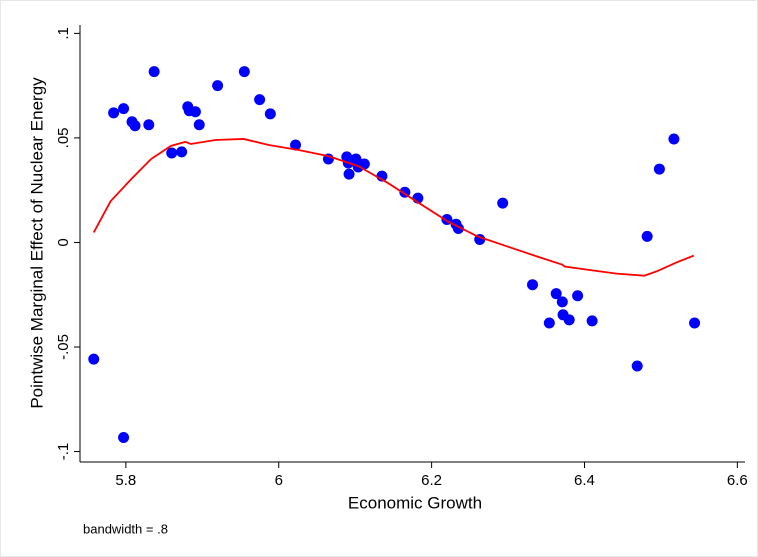  I want to click on x-tick-label: 6.2, so click(431, 480).